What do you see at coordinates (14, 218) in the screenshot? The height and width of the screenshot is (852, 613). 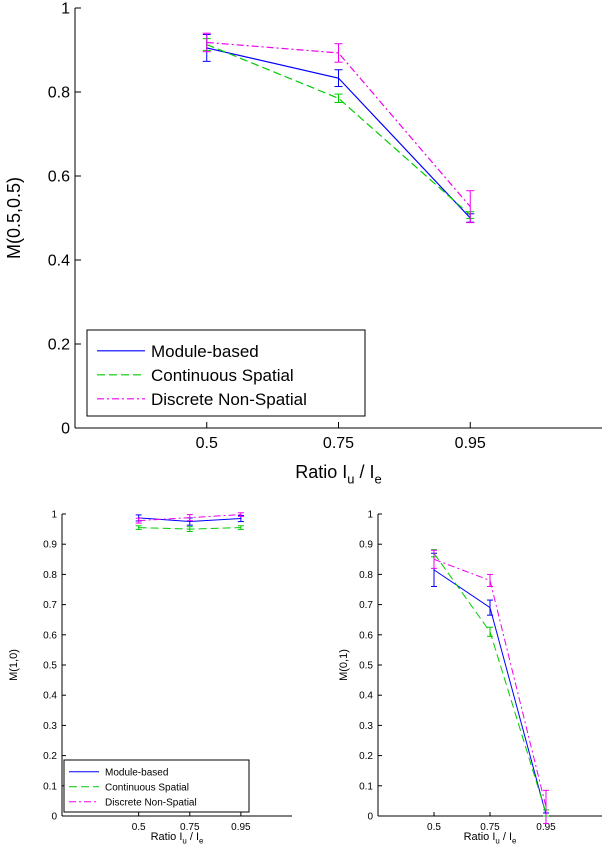 I see `y-axis-label: M(0.5,0.5)` at bounding box center [14, 218].